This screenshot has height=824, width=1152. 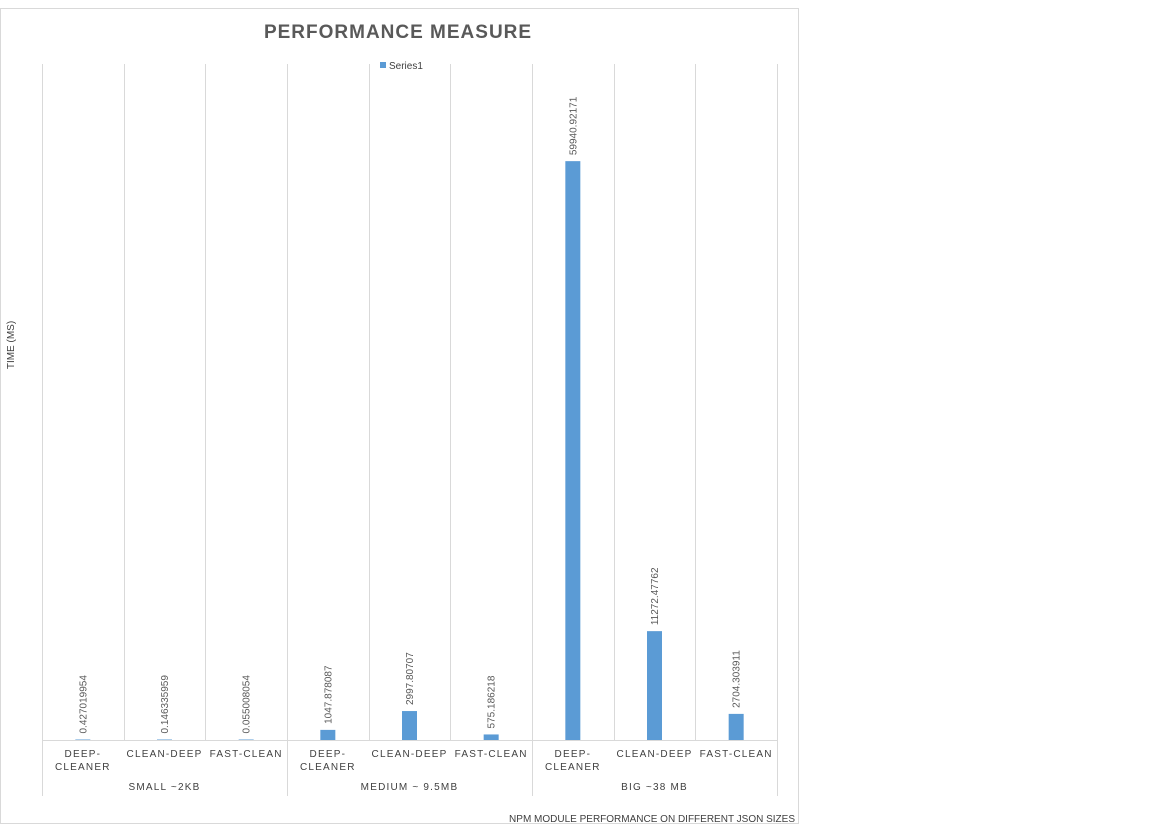 I want to click on legend: Series1, so click(x=401, y=66).